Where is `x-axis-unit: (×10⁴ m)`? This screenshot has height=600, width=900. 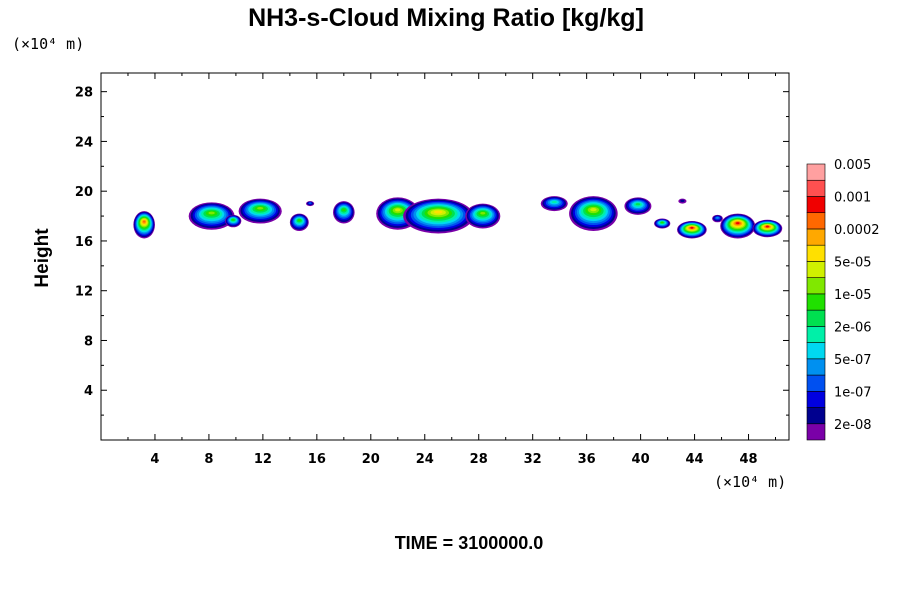
x-axis-unit: (×10⁴ m) is located at coordinates (750, 482).